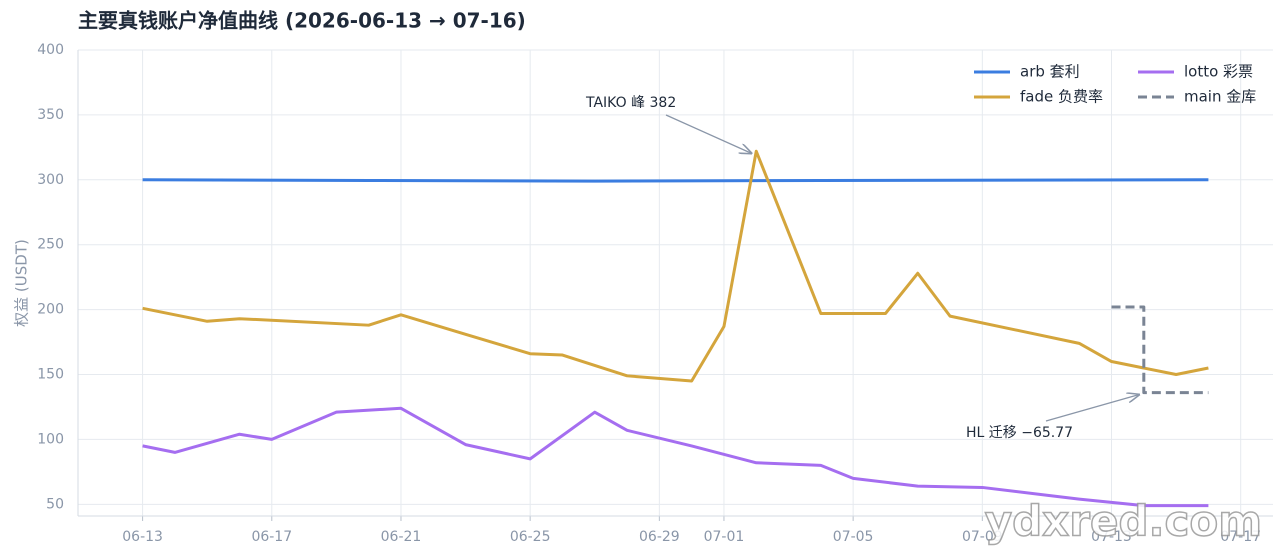  What do you see at coordinates (630, 103) in the screenshot?
I see `annotation-text: TAIKO 峰 382` at bounding box center [630, 103].